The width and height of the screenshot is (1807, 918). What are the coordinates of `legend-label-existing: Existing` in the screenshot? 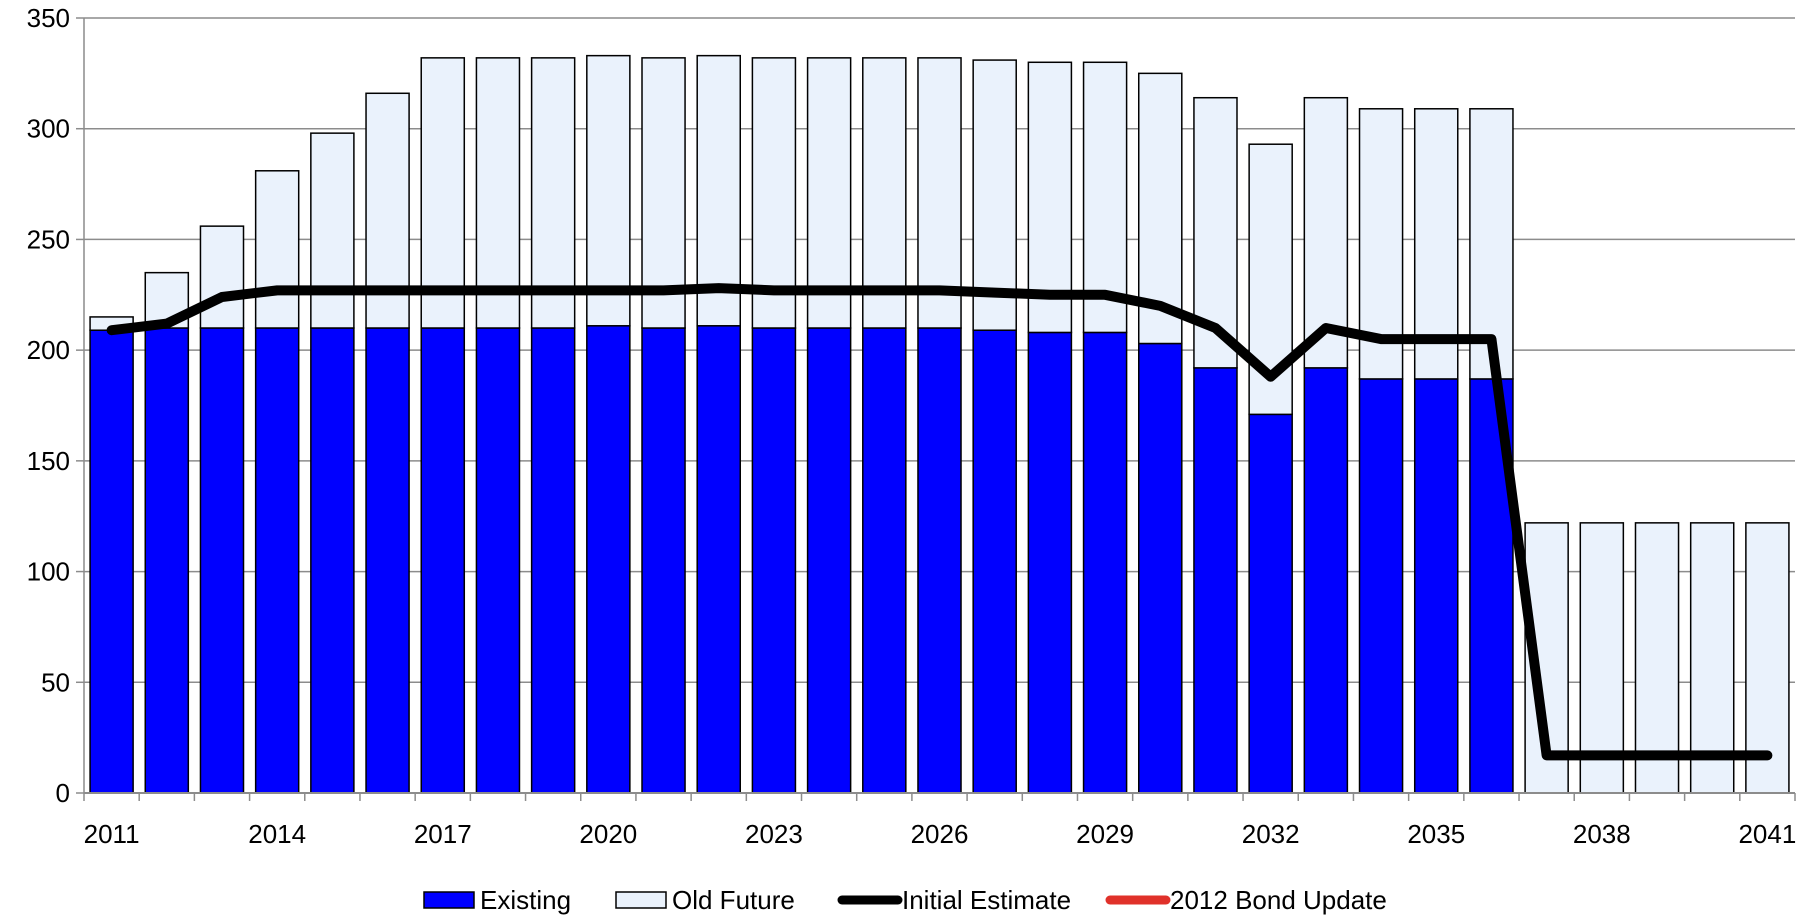 It's located at (525, 900).